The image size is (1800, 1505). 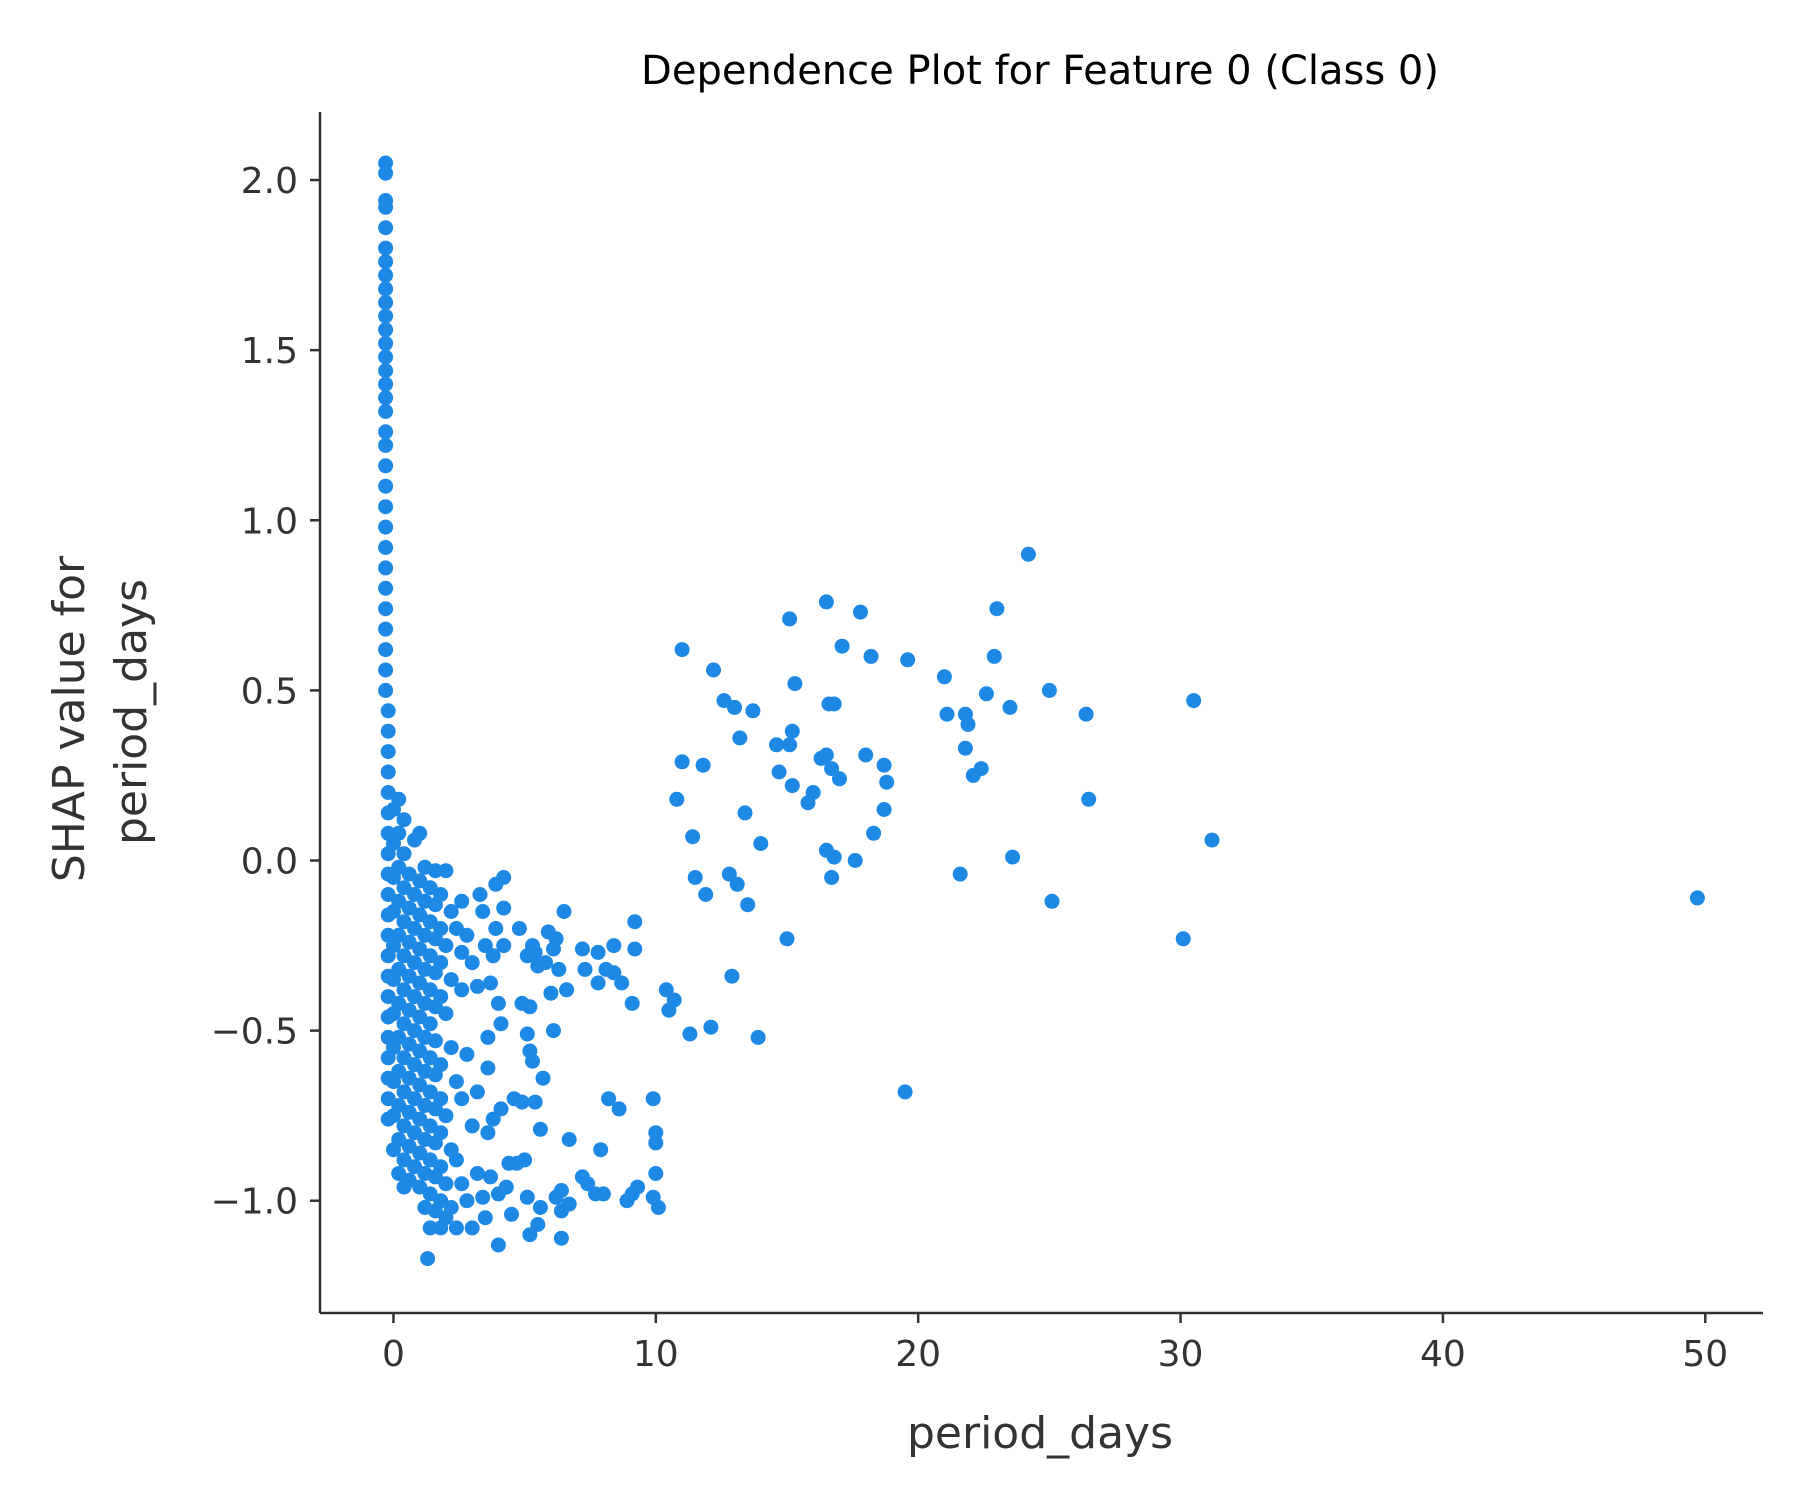 What do you see at coordinates (265, 692) in the screenshot?
I see `y-axis-ticks: −1.0 −0.5 0.0 0.5 1.0 1.5 2.0` at bounding box center [265, 692].